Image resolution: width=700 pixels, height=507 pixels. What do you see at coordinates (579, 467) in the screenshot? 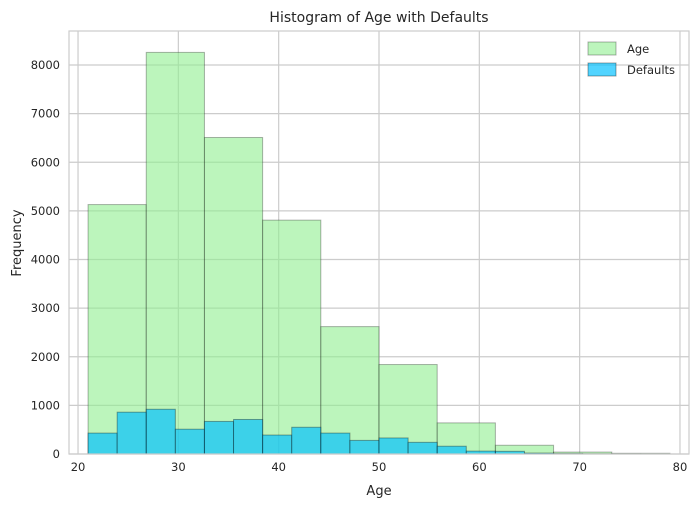
I see `x-tick-label-5: 70` at bounding box center [579, 467].